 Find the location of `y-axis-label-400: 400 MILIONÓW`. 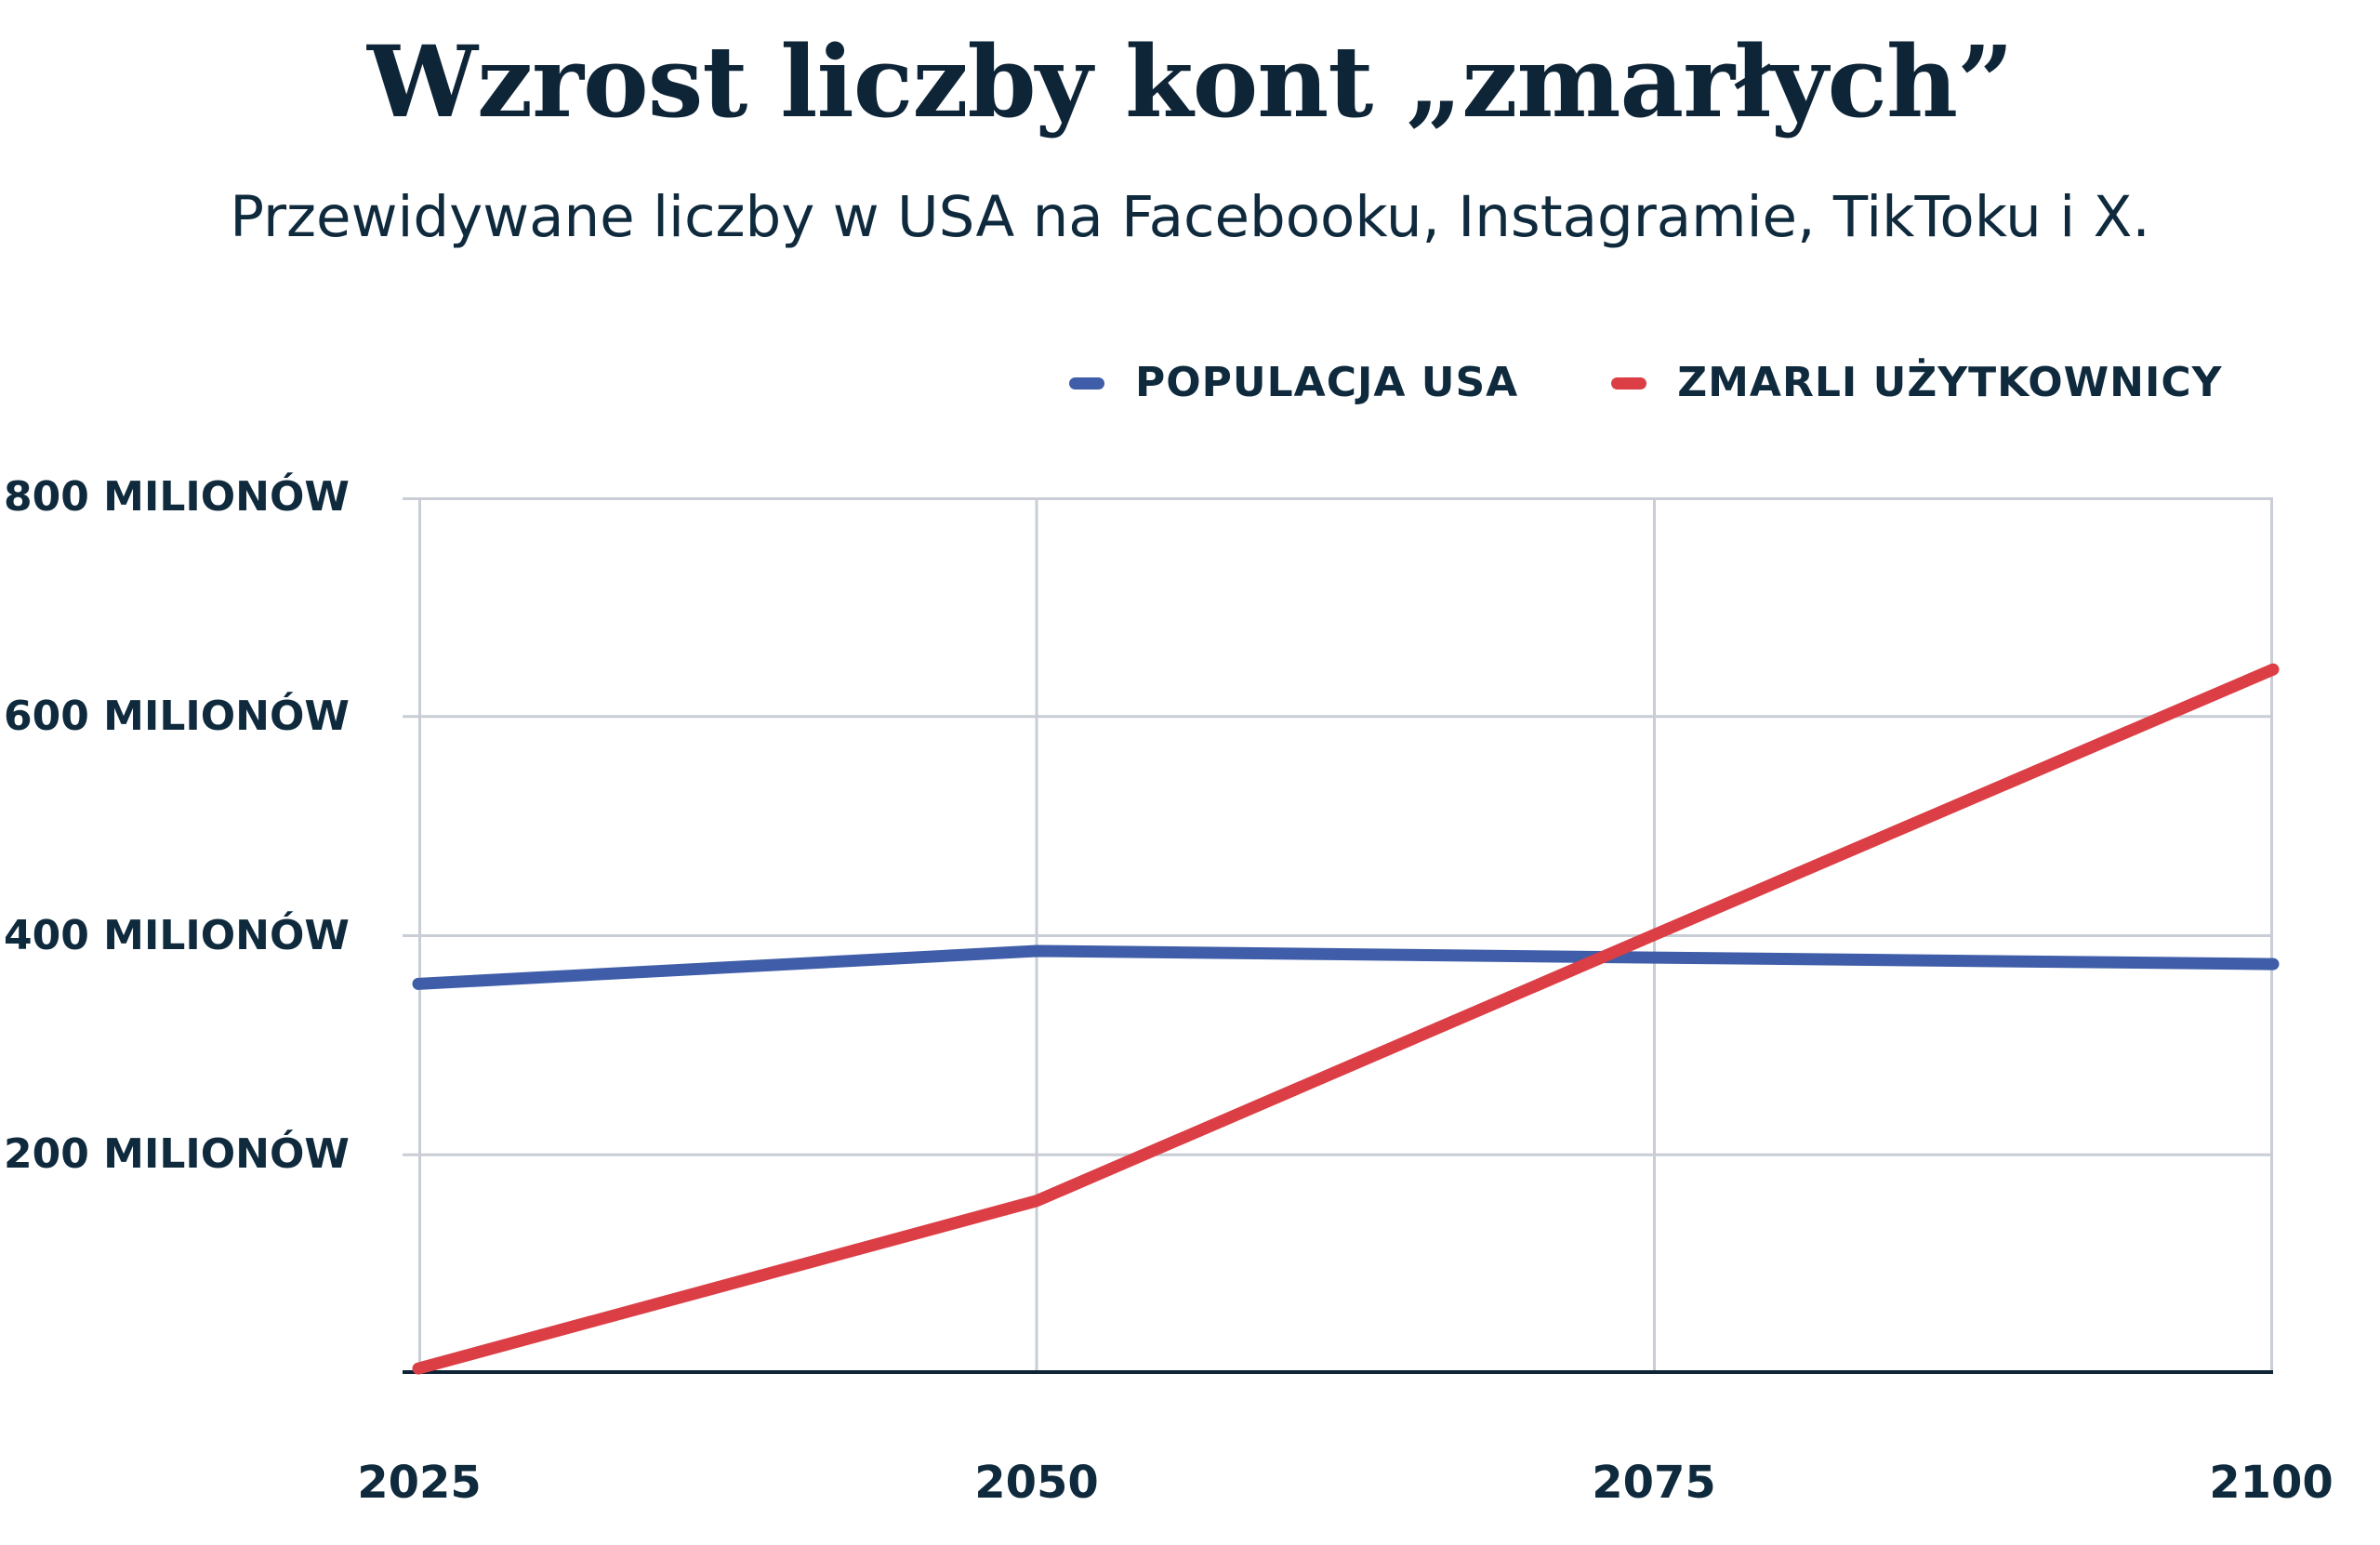

y-axis-label-400: 400 MILIONÓW is located at coordinates (177, 936).